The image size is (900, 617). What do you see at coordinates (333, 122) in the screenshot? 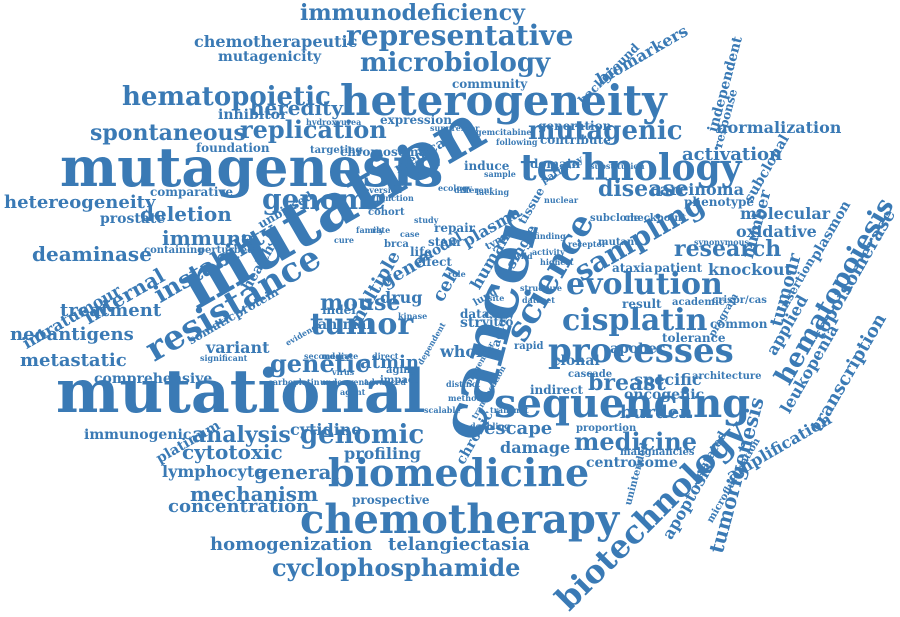
I see `word-162: hydroxyurea` at bounding box center [333, 122].